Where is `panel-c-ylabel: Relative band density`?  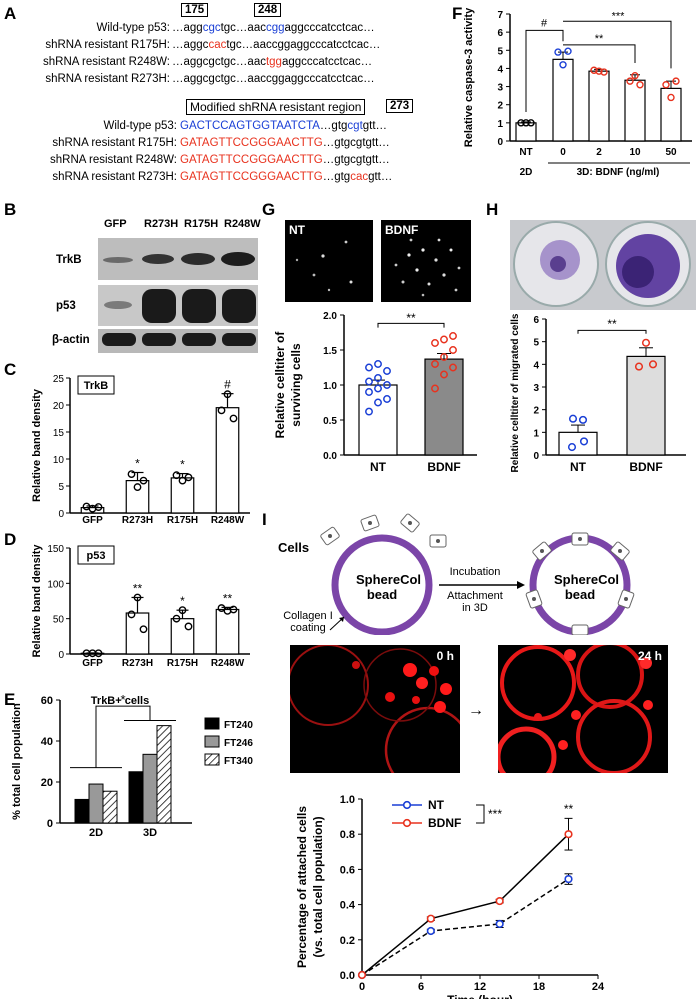
panel-c-ylabel: Relative band density is located at coordinates (37, 445).